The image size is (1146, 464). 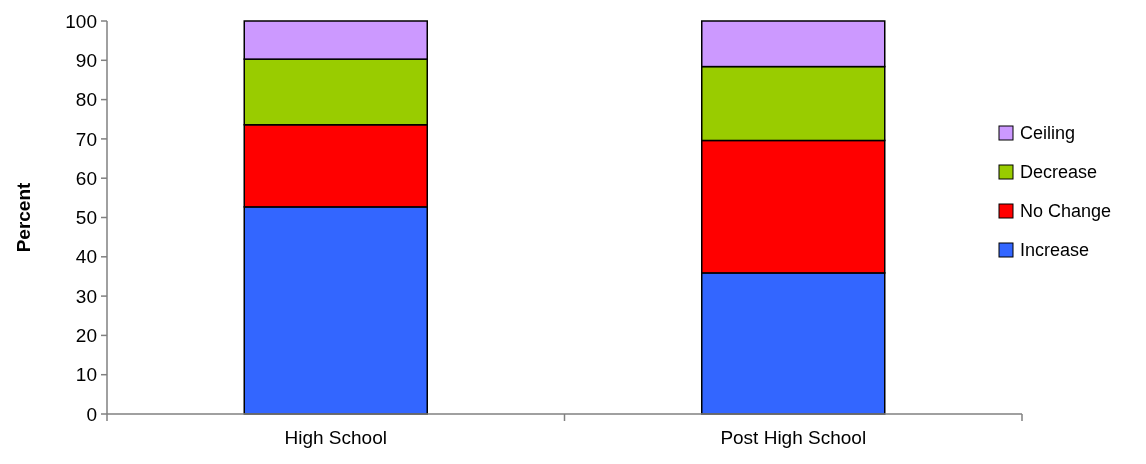 What do you see at coordinates (86, 375) in the screenshot?
I see `y-tick-label: 10` at bounding box center [86, 375].